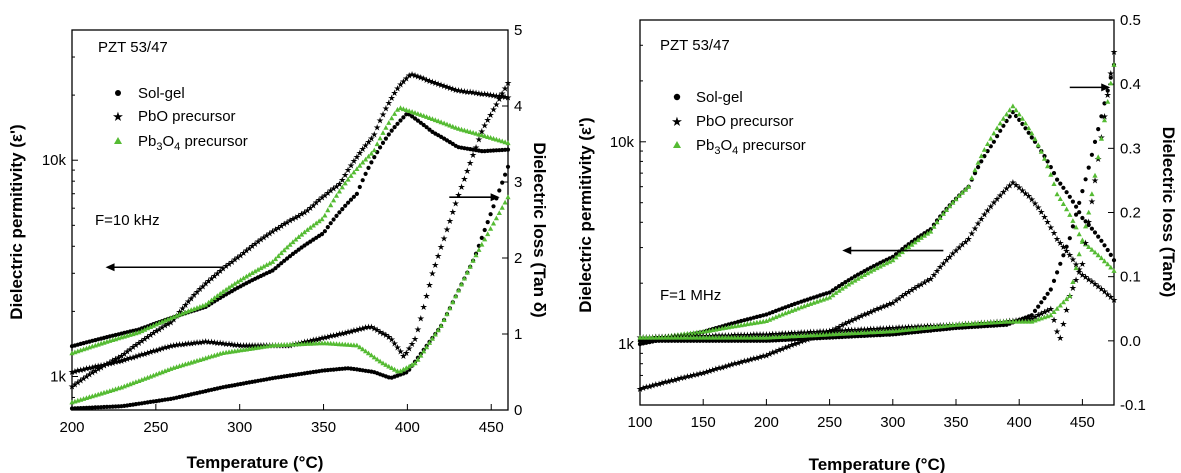 This screenshot has height=473, width=1181. Describe the element at coordinates (719, 97) in the screenshot. I see `right-legend-sol-gel: Sol-gel` at that location.